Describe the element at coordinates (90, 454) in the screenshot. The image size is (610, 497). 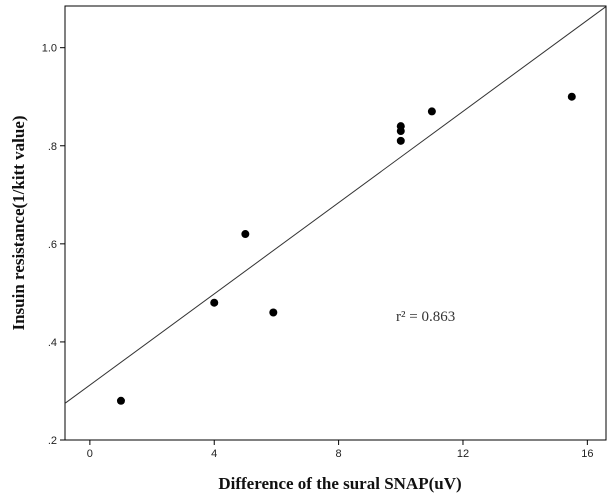
I see `x-tick-label: 0` at that location.